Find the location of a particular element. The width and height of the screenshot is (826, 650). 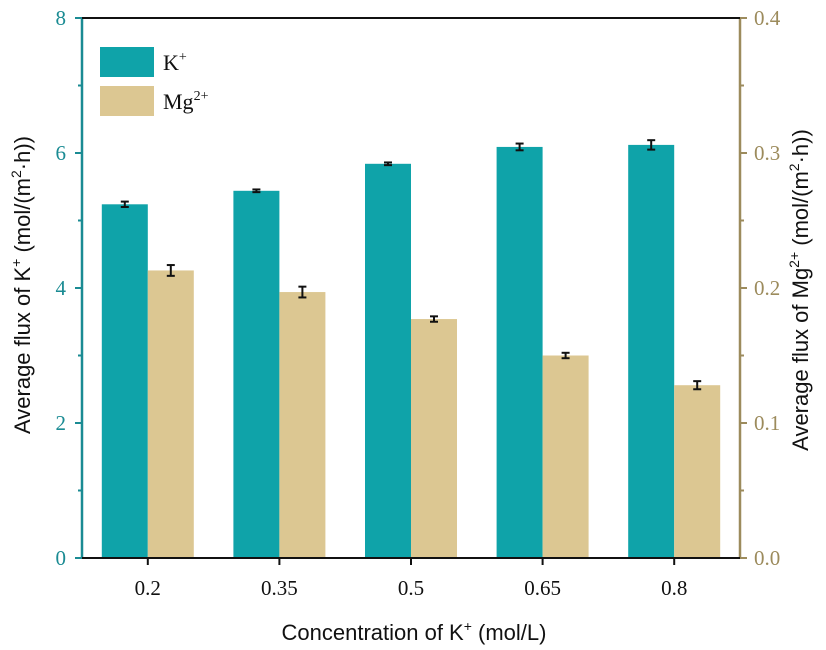

left-tick-label: 8 is located at coordinates (61, 18).